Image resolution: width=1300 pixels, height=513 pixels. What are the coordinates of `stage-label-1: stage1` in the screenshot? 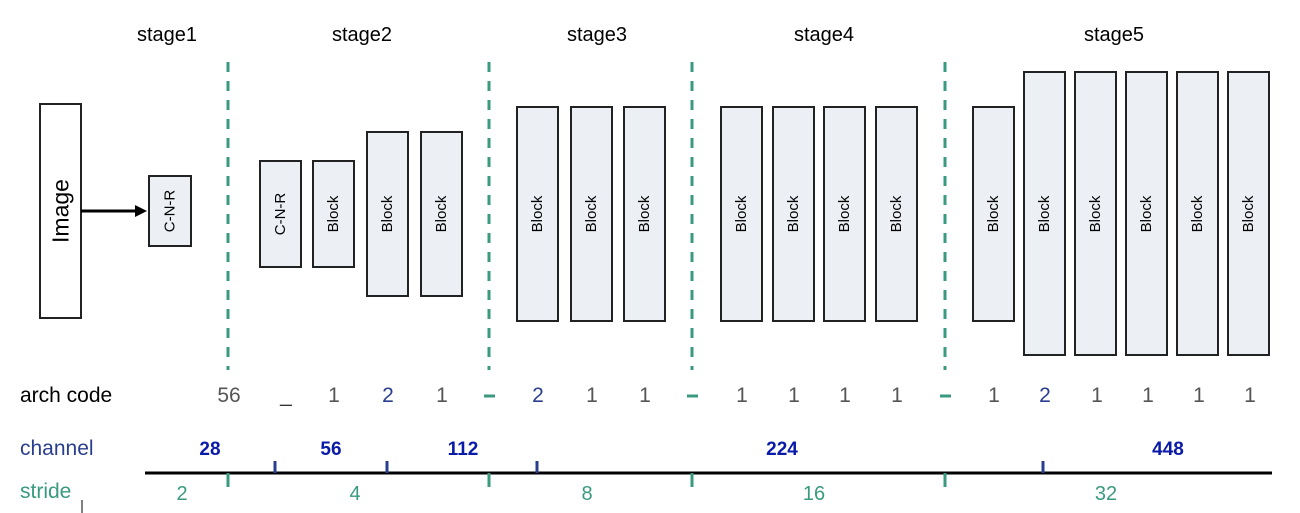 It's located at (167, 35).